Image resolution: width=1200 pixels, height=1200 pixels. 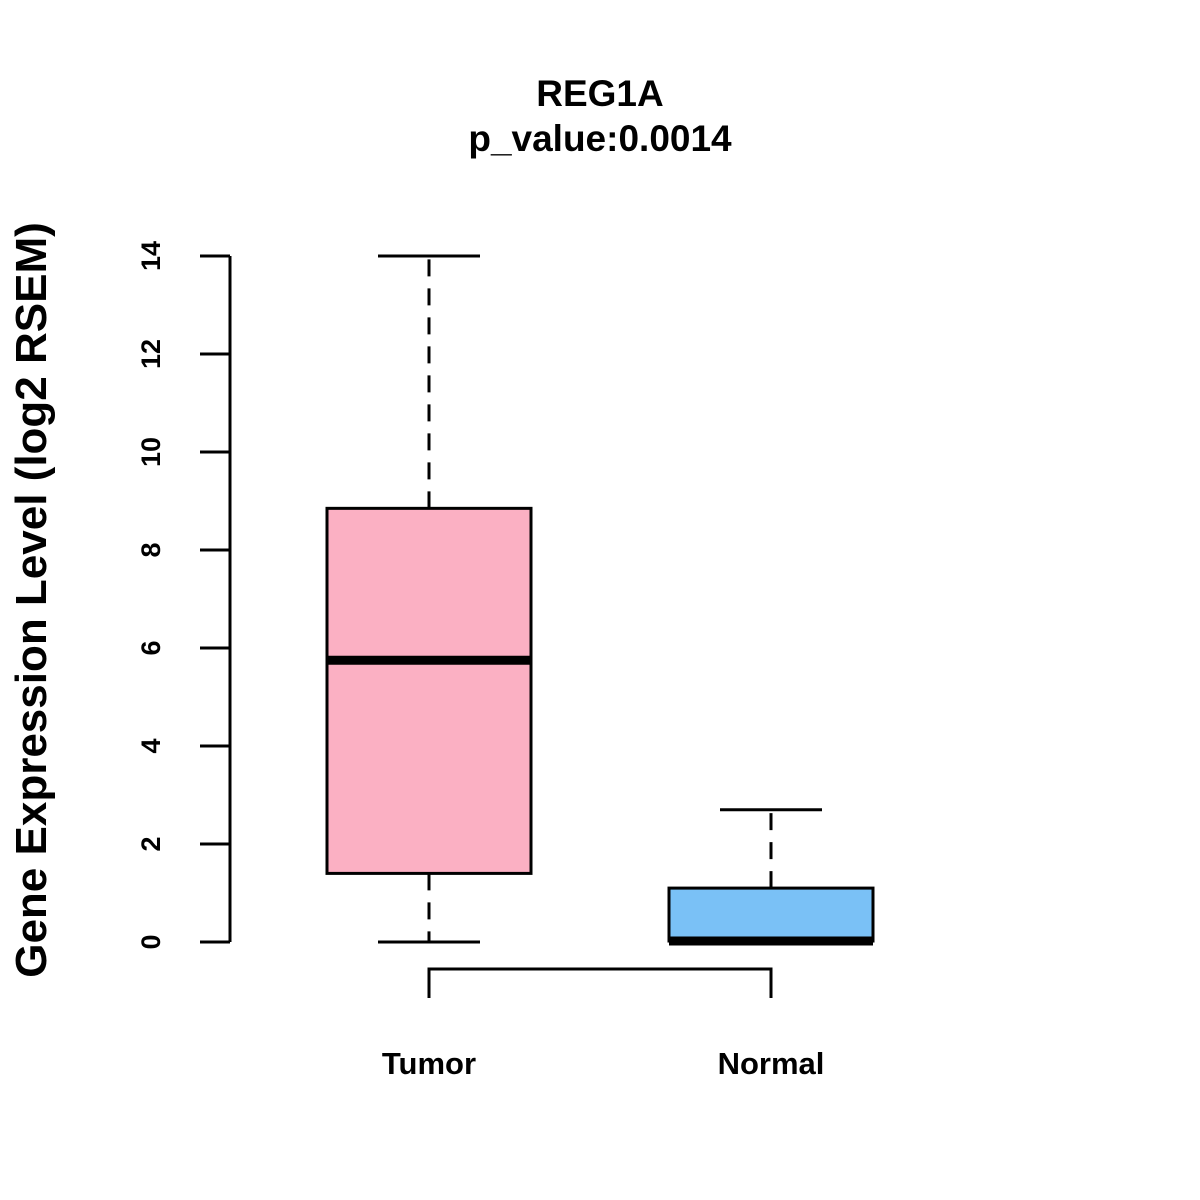 I want to click on x-category-label: Tumor, so click(x=429, y=1063).